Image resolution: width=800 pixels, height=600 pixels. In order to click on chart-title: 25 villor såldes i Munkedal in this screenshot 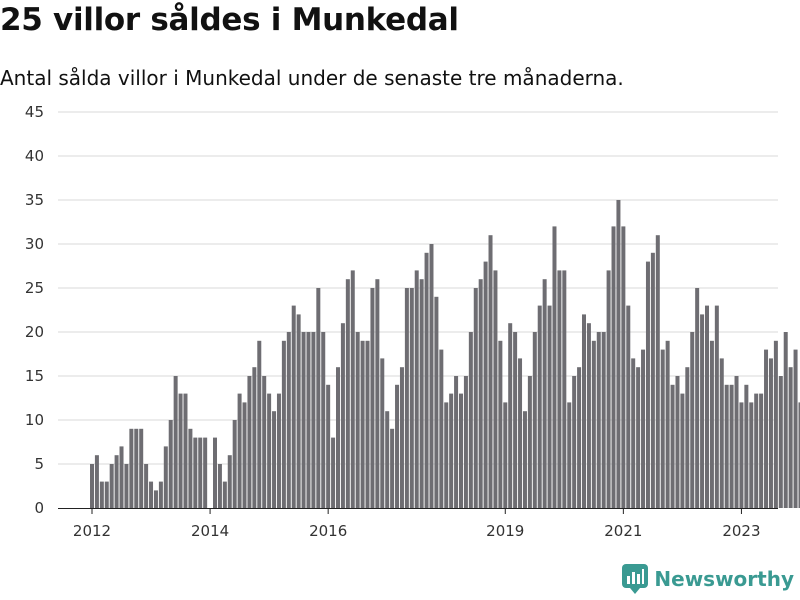, I will do `click(229, 20)`.